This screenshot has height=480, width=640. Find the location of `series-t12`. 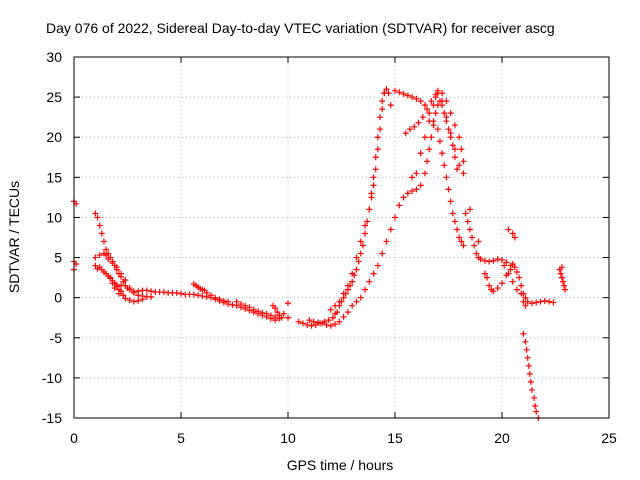

series-t12 is located at coordinates (357, 201).